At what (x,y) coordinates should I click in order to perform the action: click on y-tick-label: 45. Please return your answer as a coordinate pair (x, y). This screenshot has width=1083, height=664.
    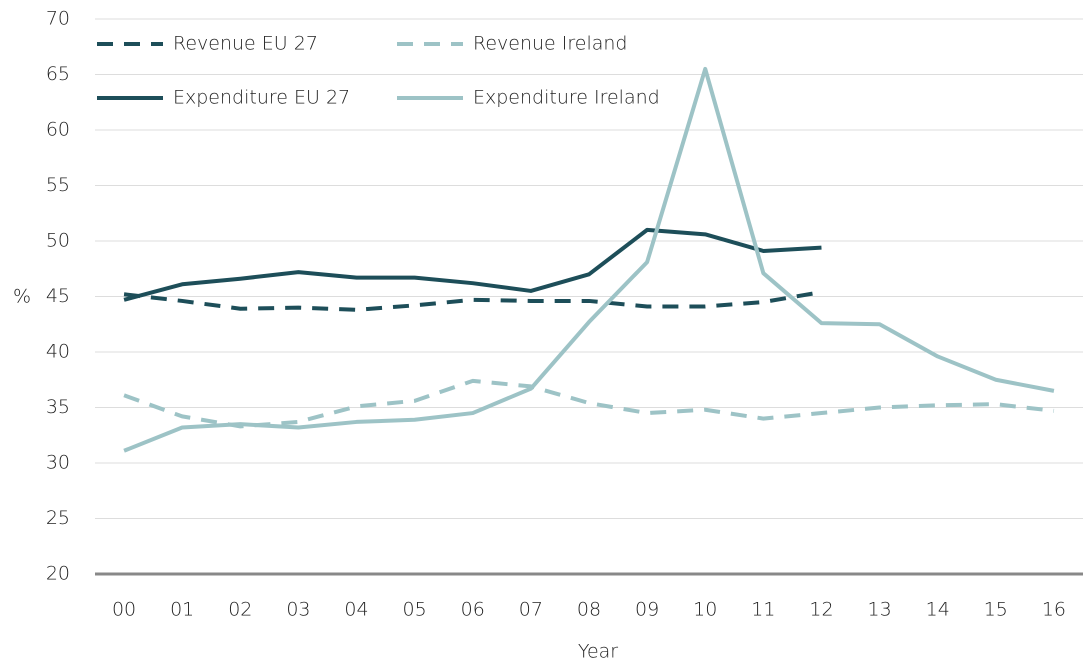
    Looking at the image, I should click on (58, 296).